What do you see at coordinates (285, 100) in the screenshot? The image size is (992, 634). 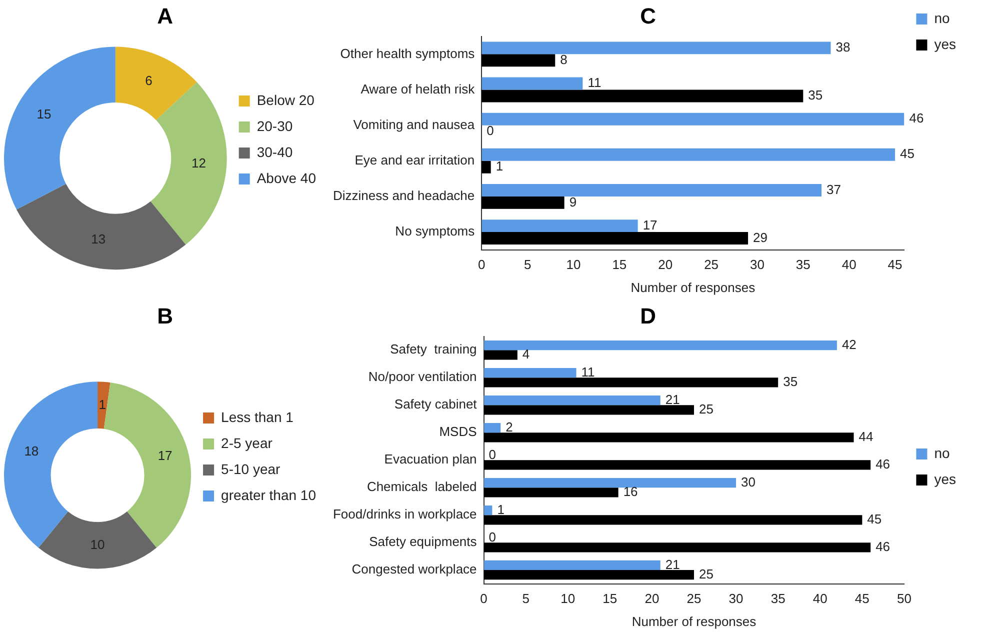 I see `legend-label: Below 20` at bounding box center [285, 100].